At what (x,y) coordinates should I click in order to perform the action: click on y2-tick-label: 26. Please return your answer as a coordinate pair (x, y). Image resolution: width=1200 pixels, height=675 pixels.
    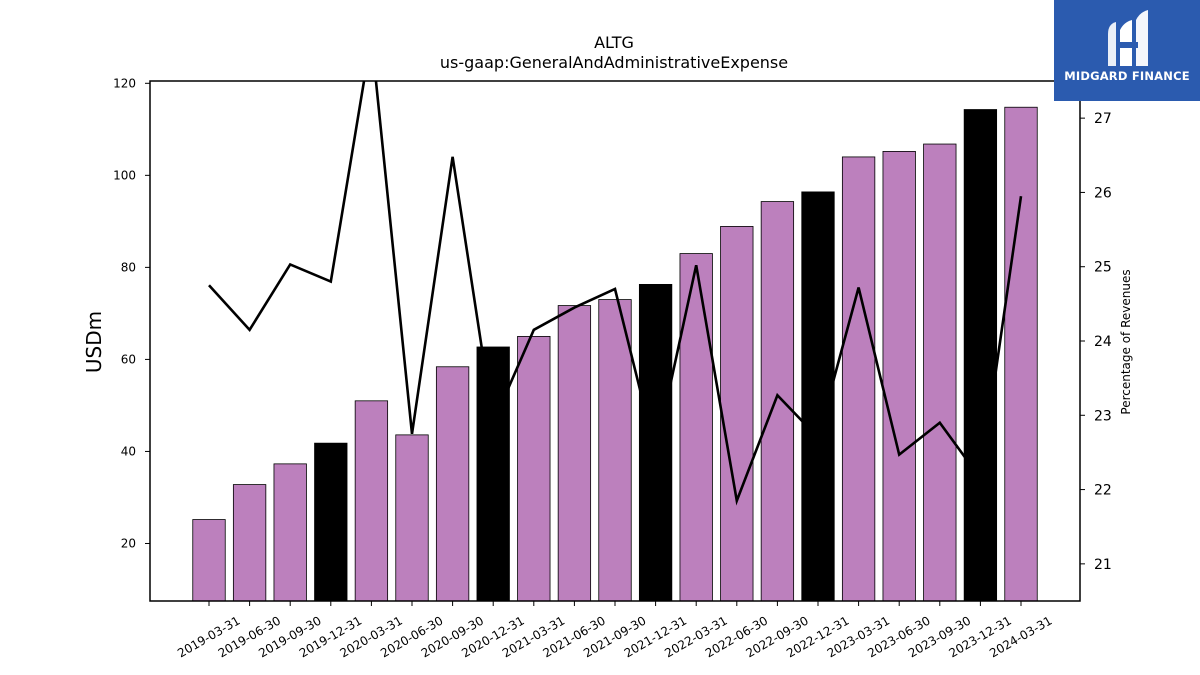
    Looking at the image, I should click on (1103, 193).